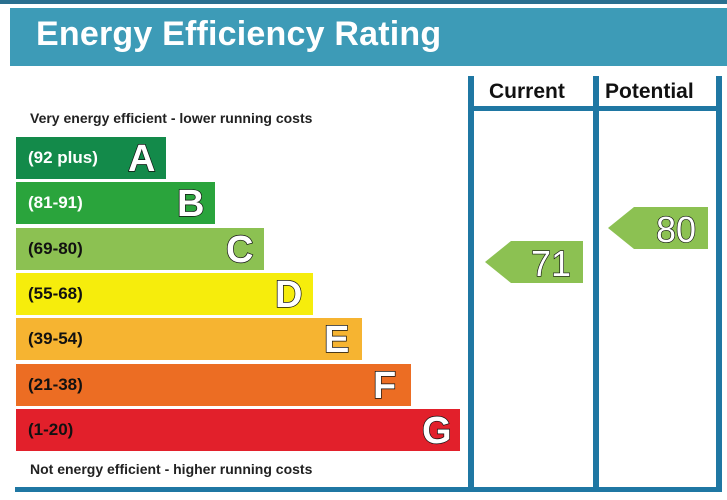 This screenshot has width=727, height=500. What do you see at coordinates (384, 385) in the screenshot?
I see `band-letter: F` at bounding box center [384, 385].